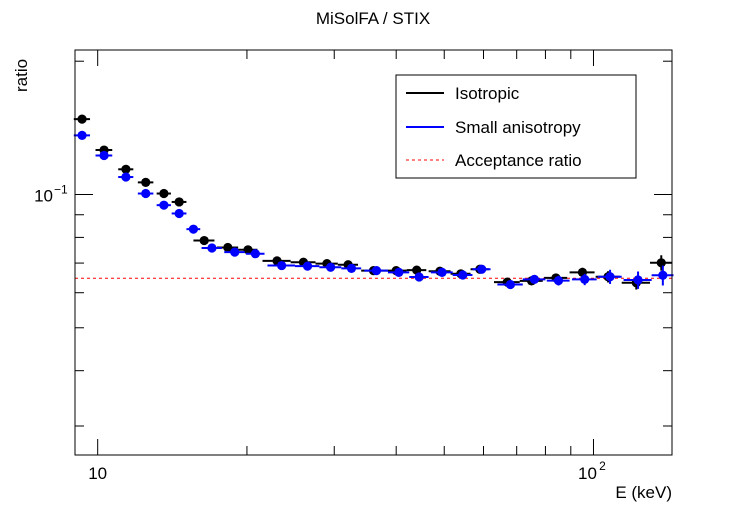  Describe the element at coordinates (21, 75) in the screenshot. I see `y-axis-label: ratio` at that location.